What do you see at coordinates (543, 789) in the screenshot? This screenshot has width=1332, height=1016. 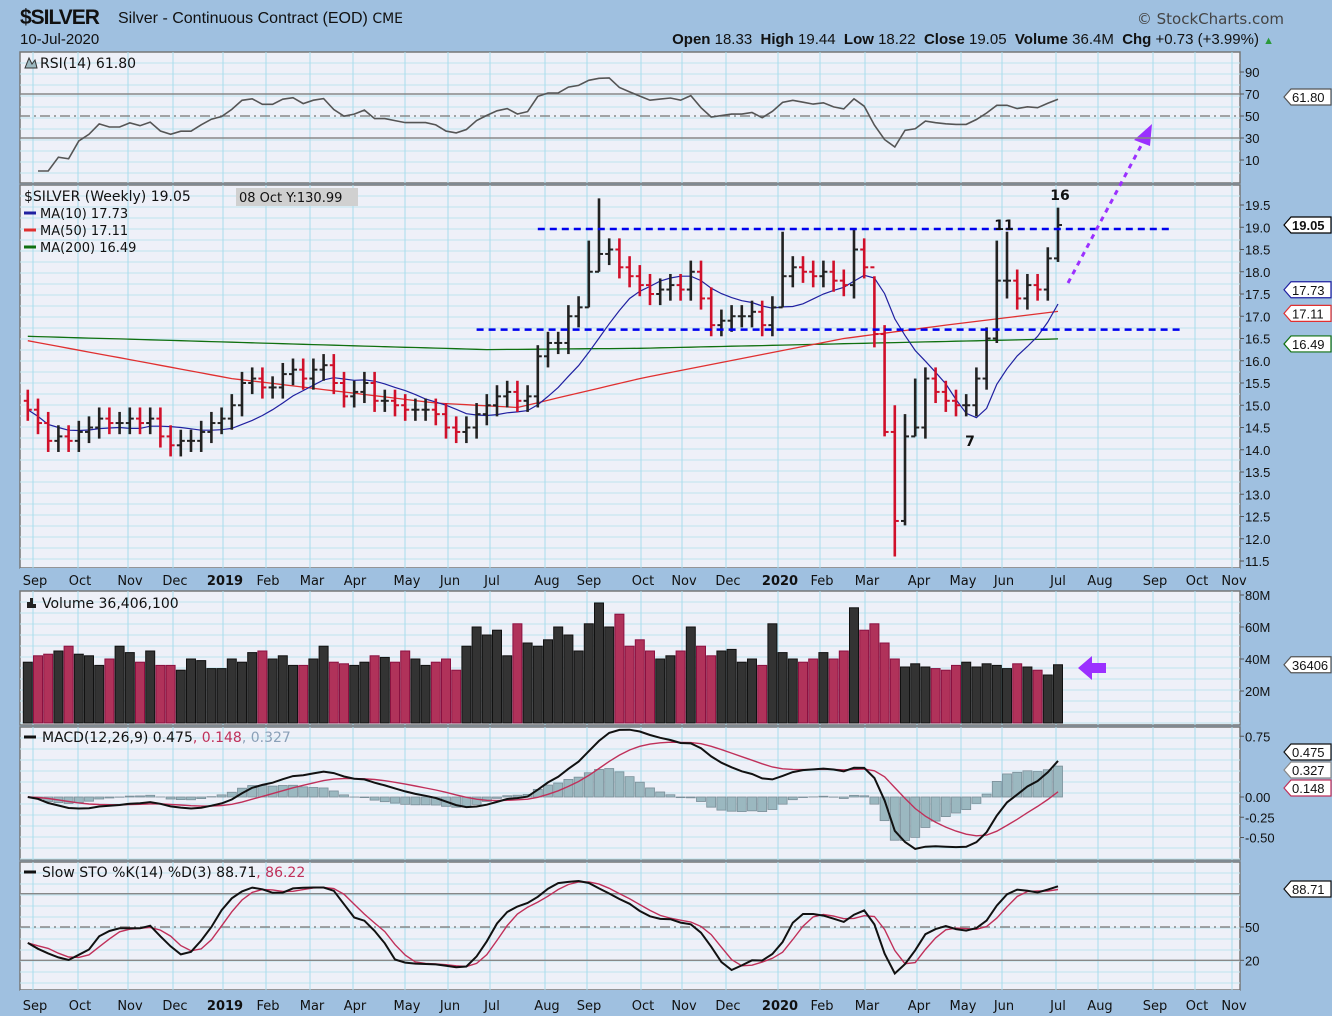 I see `macd-signal-line` at bounding box center [543, 789].